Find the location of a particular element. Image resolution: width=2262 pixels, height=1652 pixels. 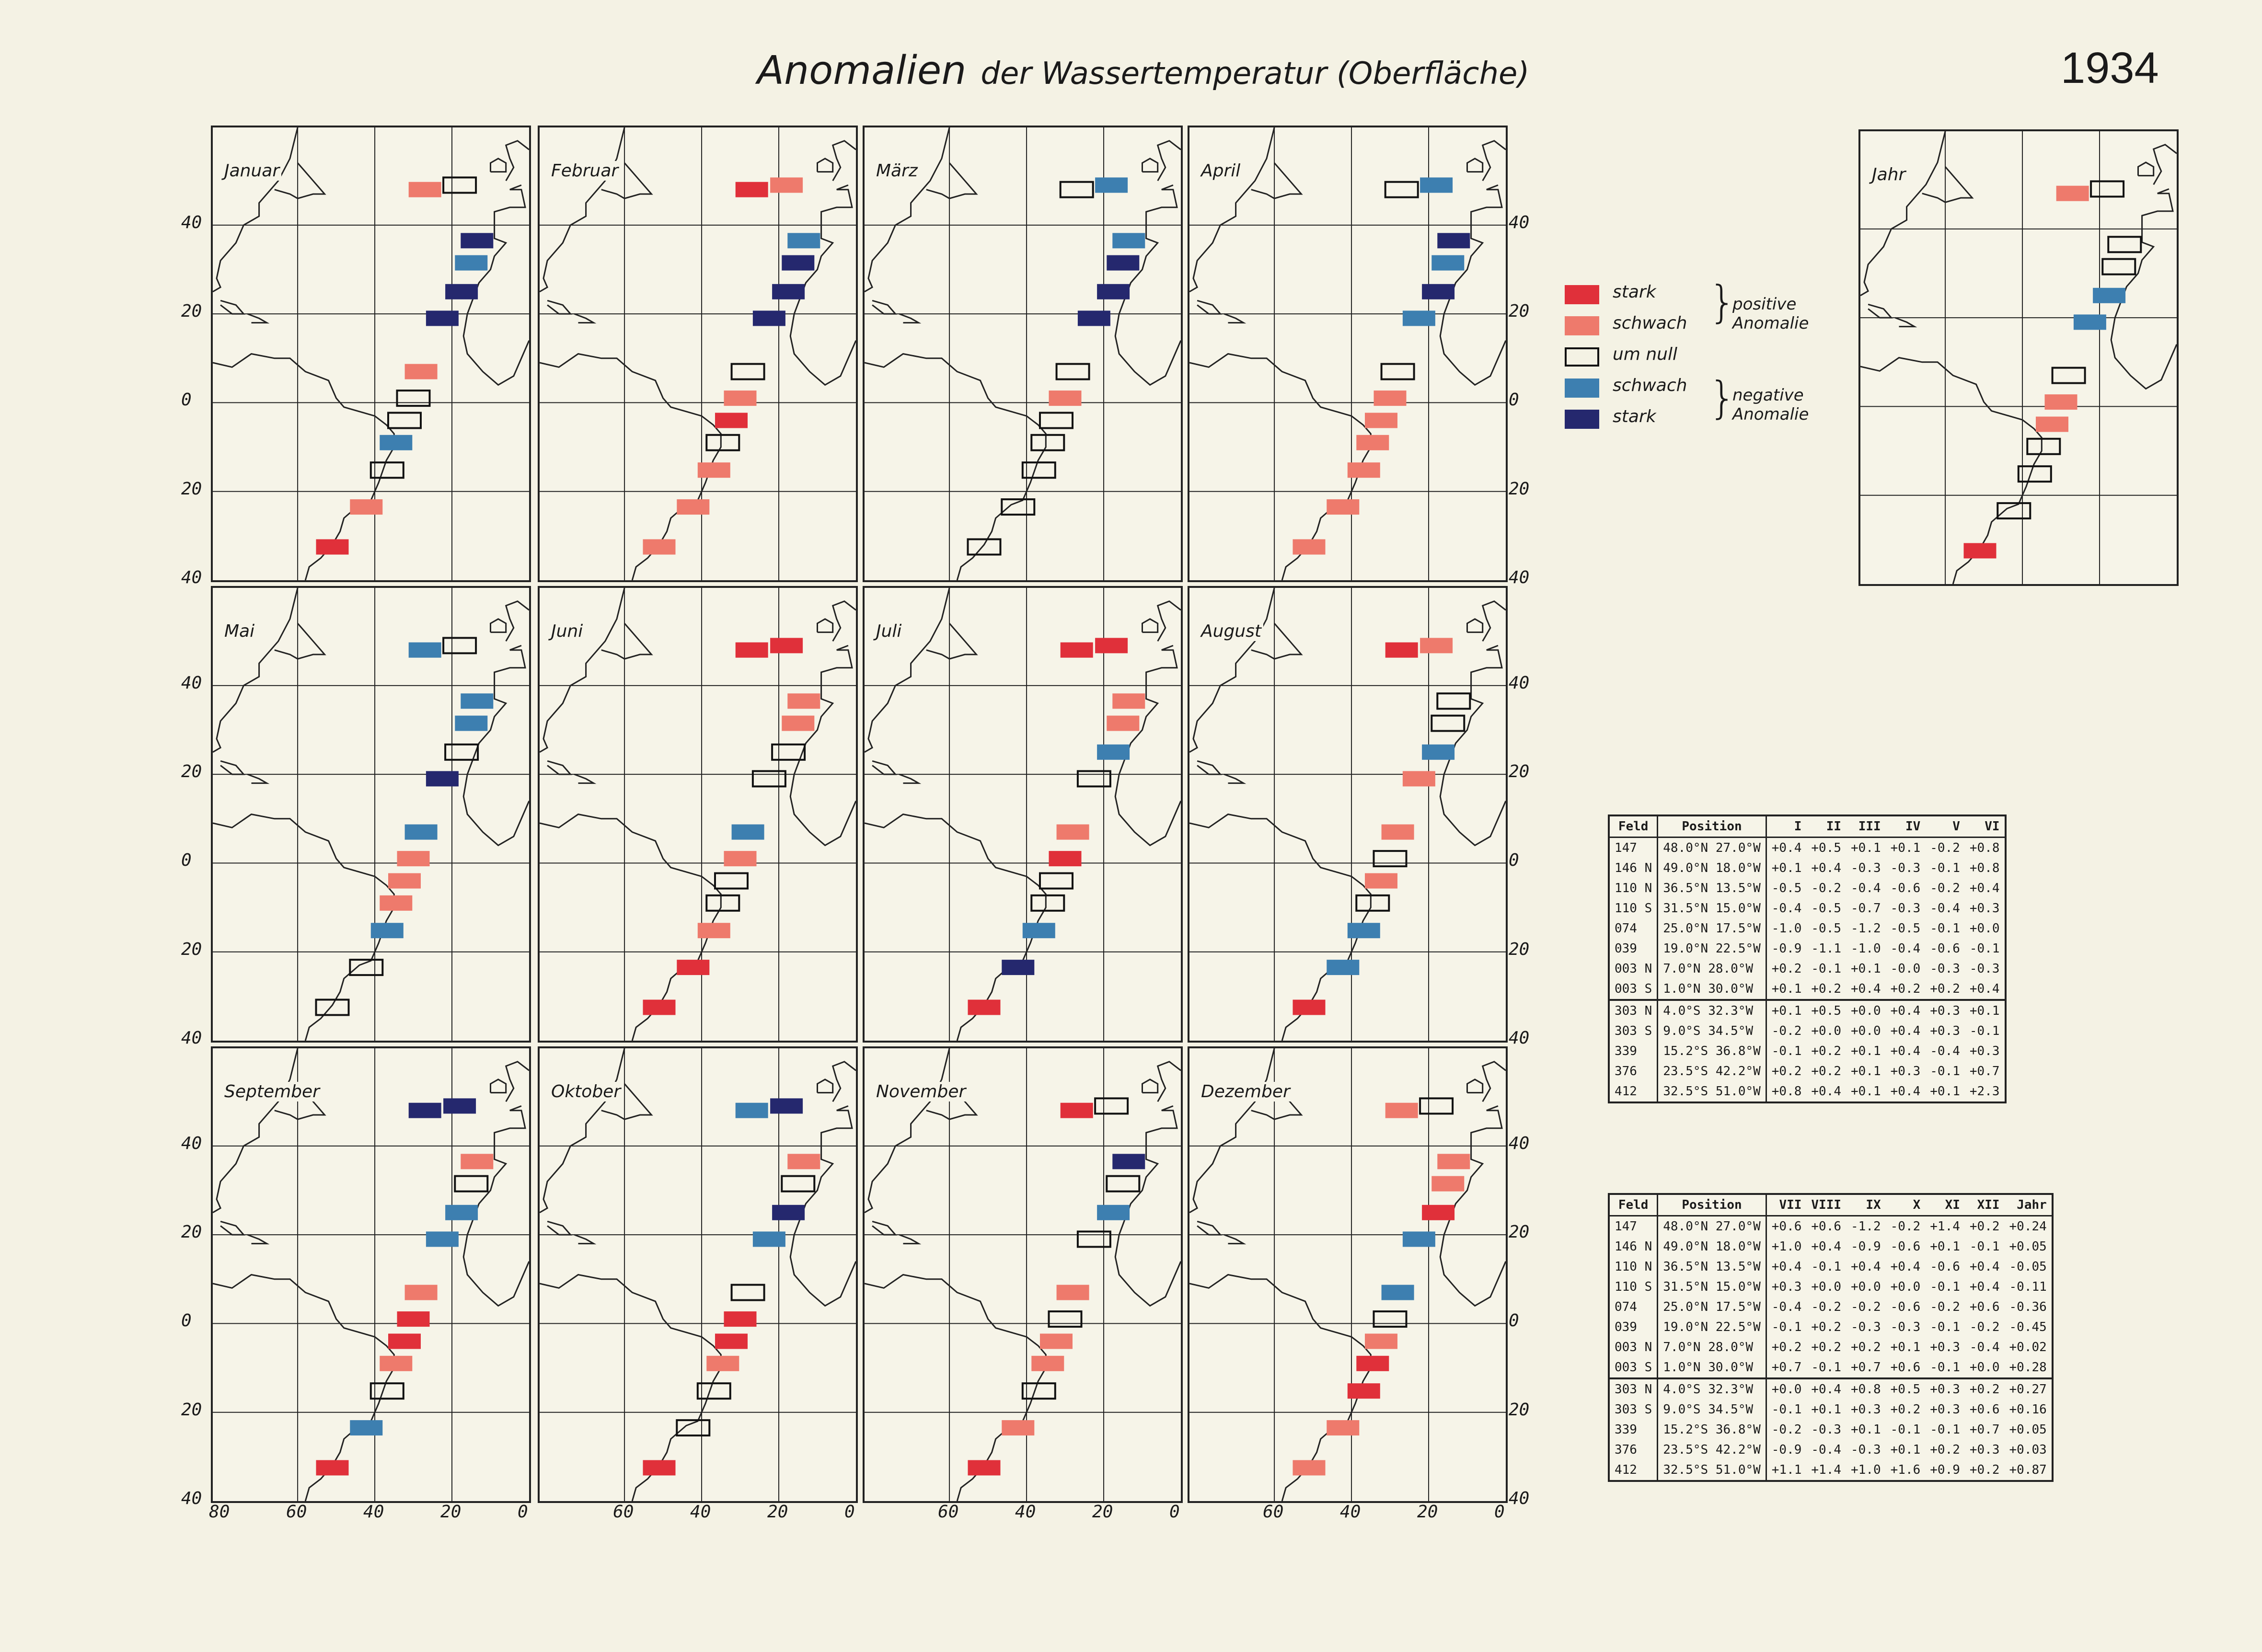

table-cell: 49.0°N 18.0°W is located at coordinates (1712, 1247).